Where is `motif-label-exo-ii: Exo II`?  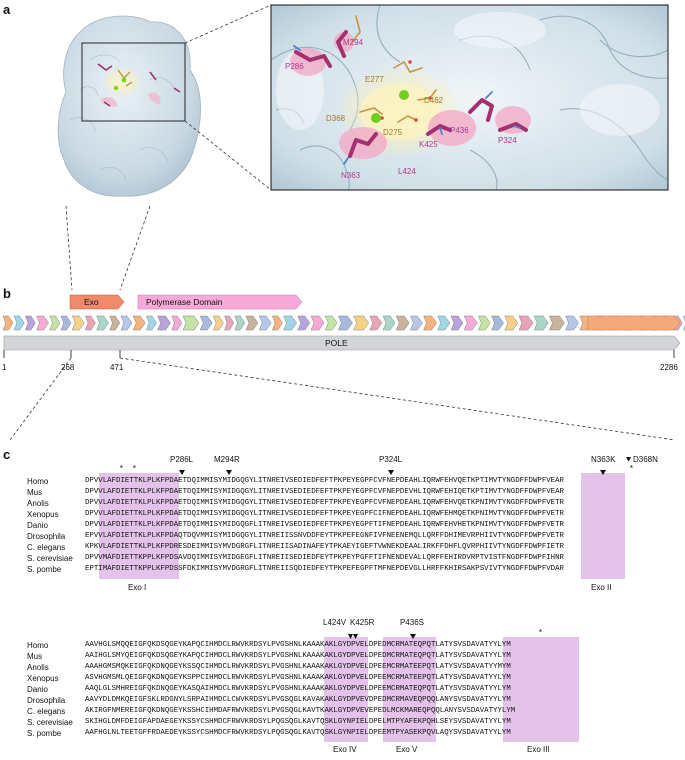
motif-label-exo-ii: Exo II is located at coordinates (601, 587).